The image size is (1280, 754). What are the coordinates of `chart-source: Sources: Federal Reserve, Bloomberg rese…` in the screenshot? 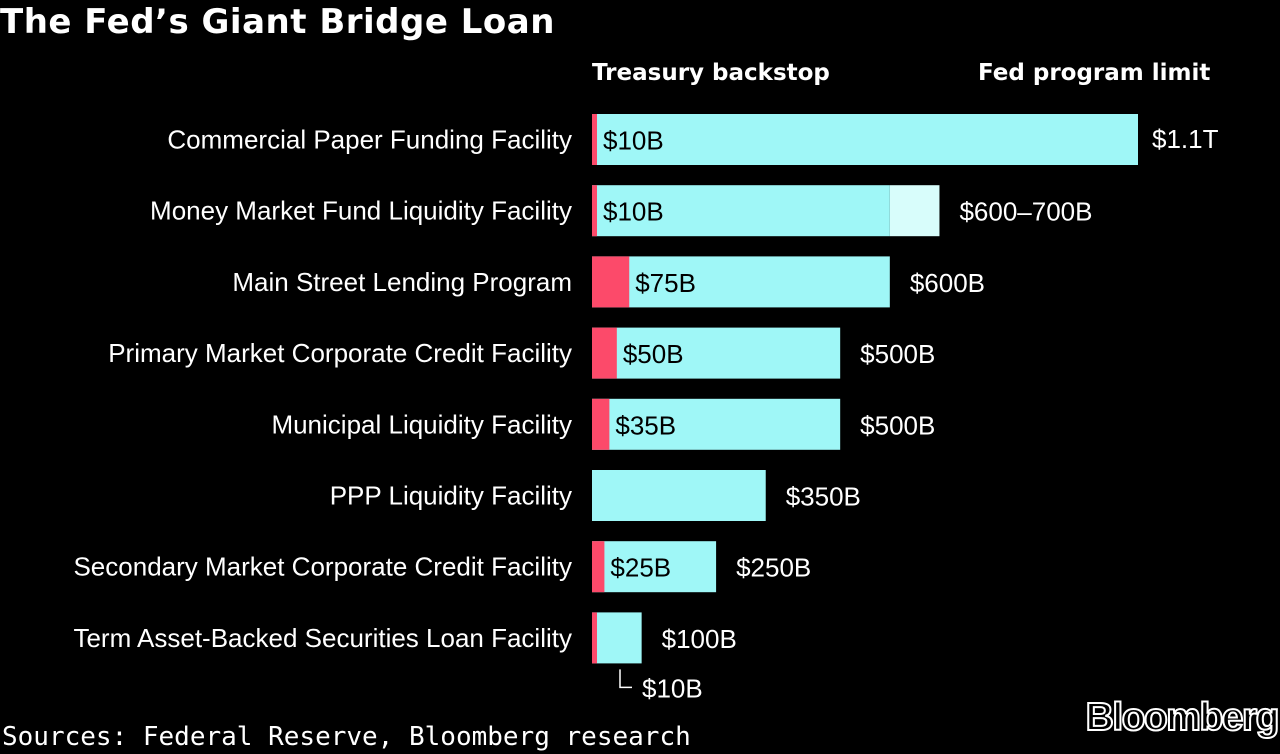 It's located at (346, 737).